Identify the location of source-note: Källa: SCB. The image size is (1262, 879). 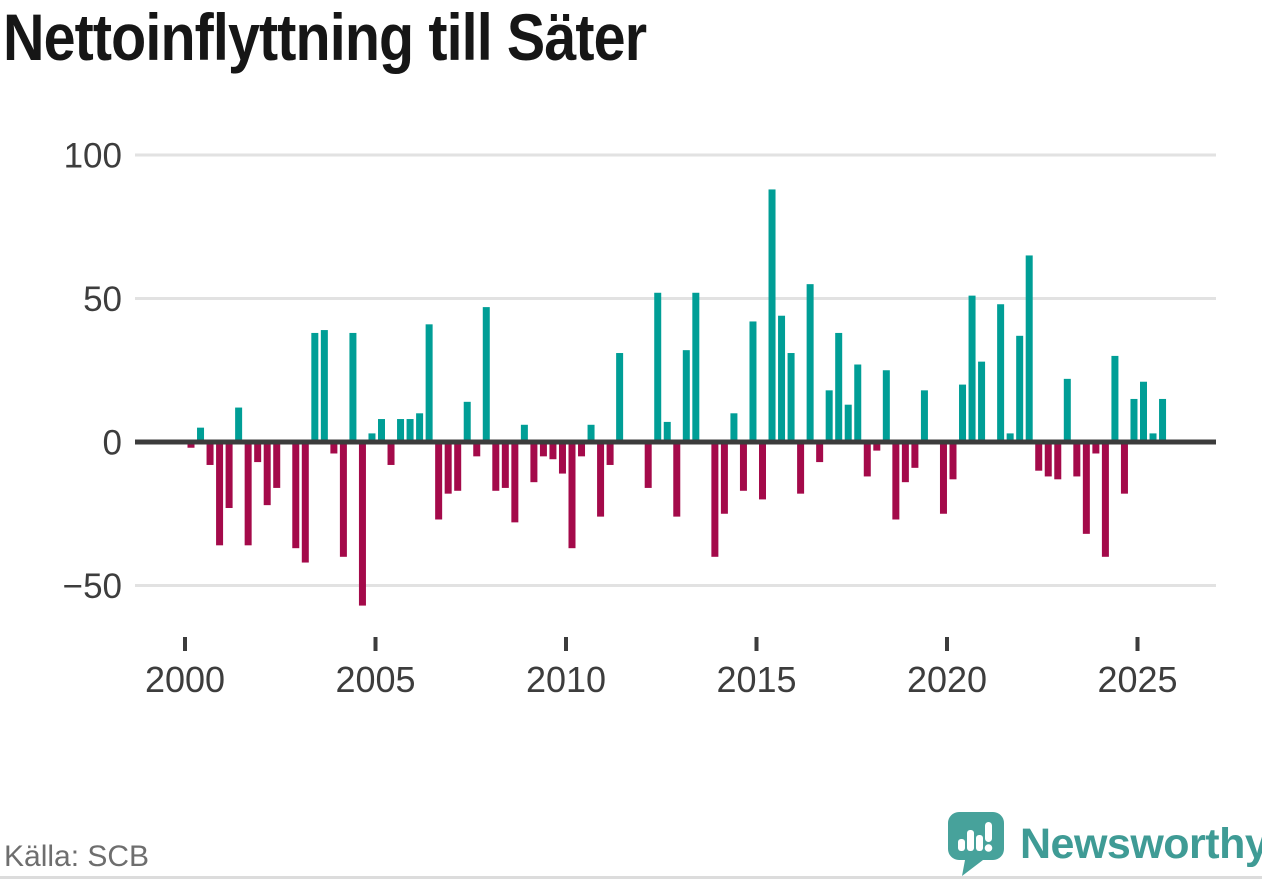
(77, 856).